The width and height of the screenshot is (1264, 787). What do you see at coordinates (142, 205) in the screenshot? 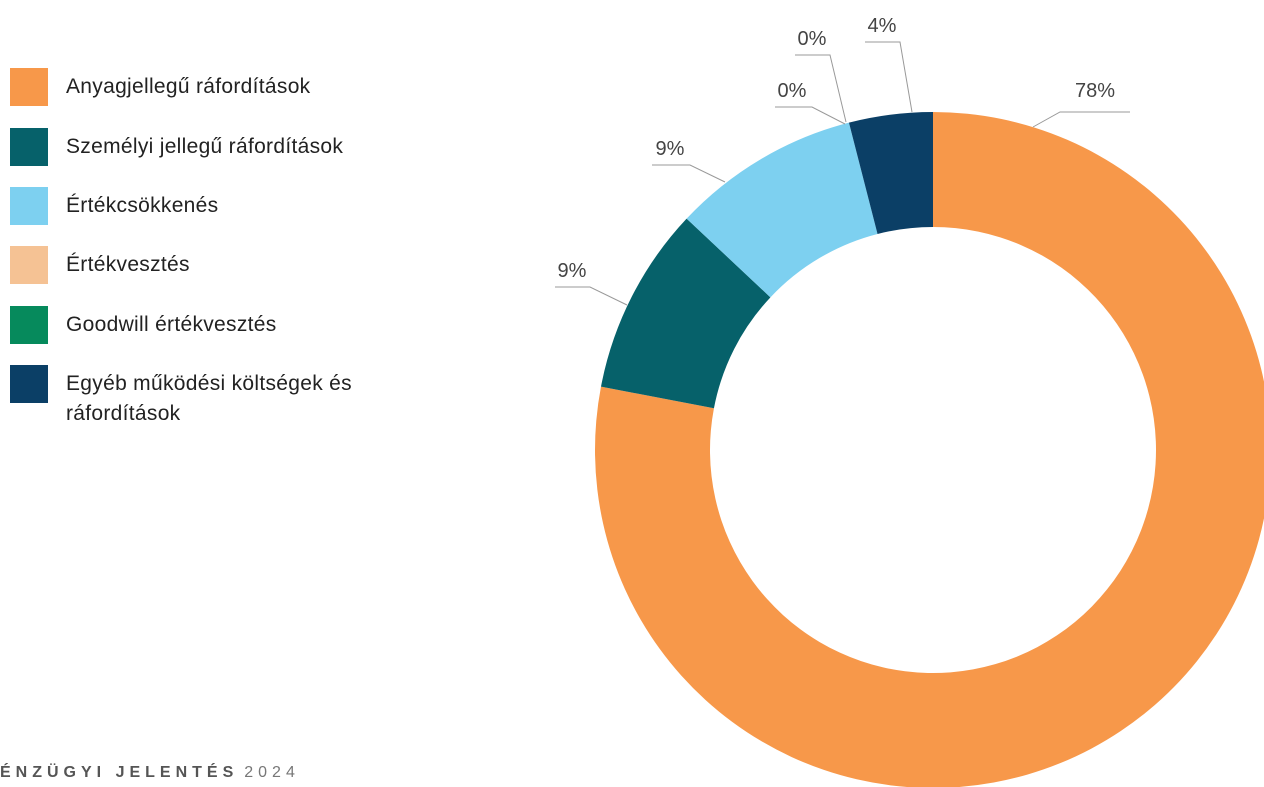
I see `legend-label: Értékcsökkenés` at bounding box center [142, 205].